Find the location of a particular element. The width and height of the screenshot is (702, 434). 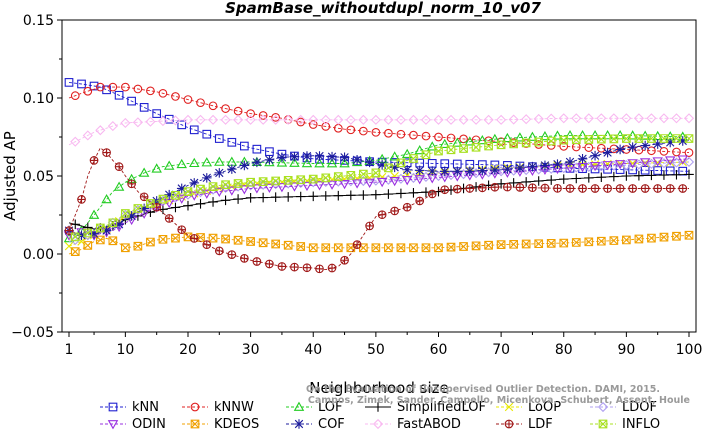

series-line-fastabod is located at coordinates (378, 131).